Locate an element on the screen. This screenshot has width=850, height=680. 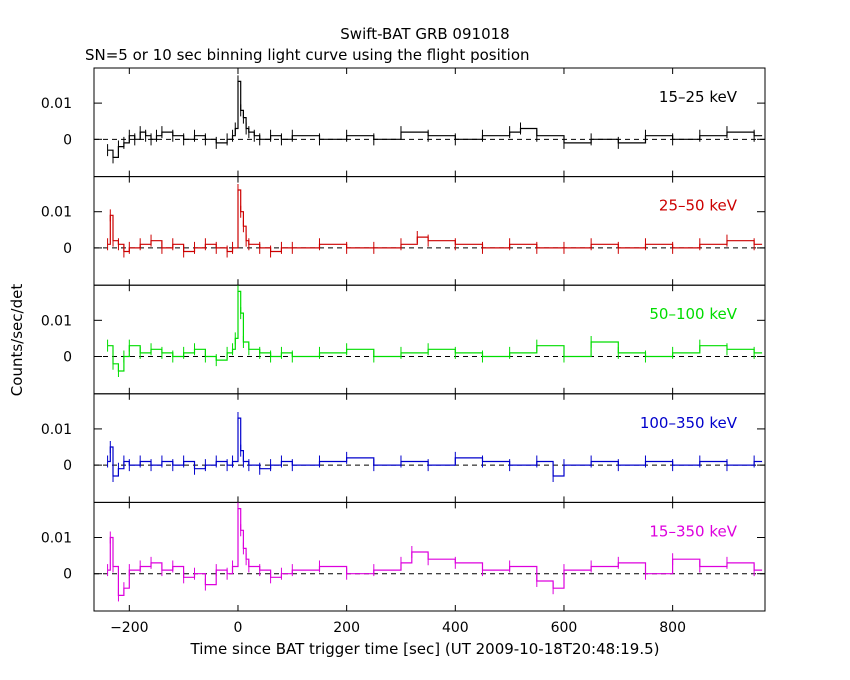
panel-5: 0 0.01 15–350 keV is located at coordinates (403, 556).